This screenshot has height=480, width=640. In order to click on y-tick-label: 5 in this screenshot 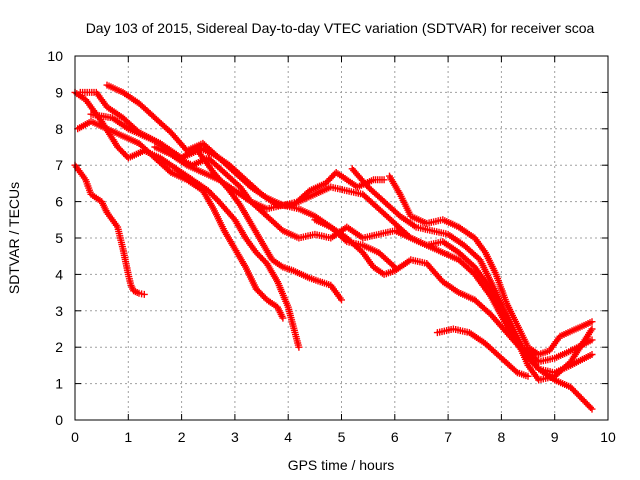, I will do `click(59, 238)`.